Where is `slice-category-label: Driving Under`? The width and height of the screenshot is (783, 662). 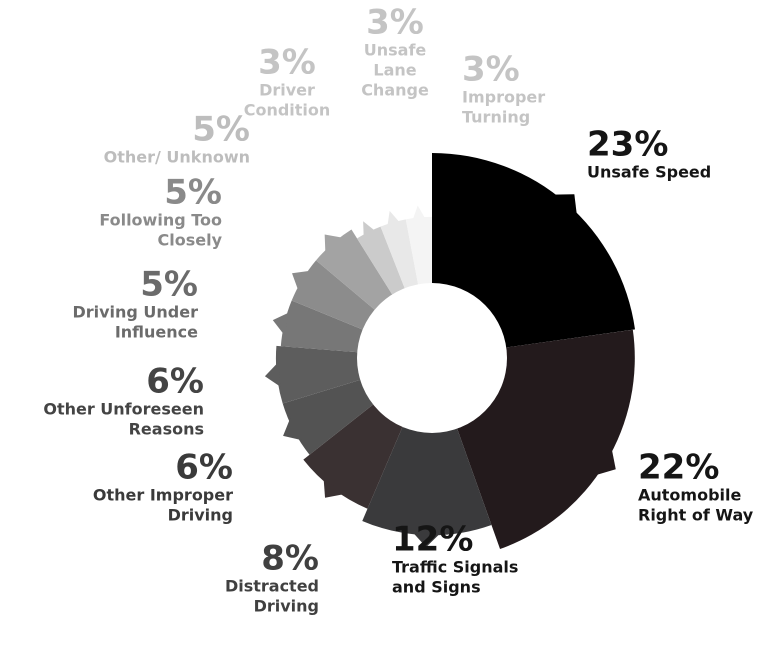
slice-category-label: Driving Under is located at coordinates (135, 312).